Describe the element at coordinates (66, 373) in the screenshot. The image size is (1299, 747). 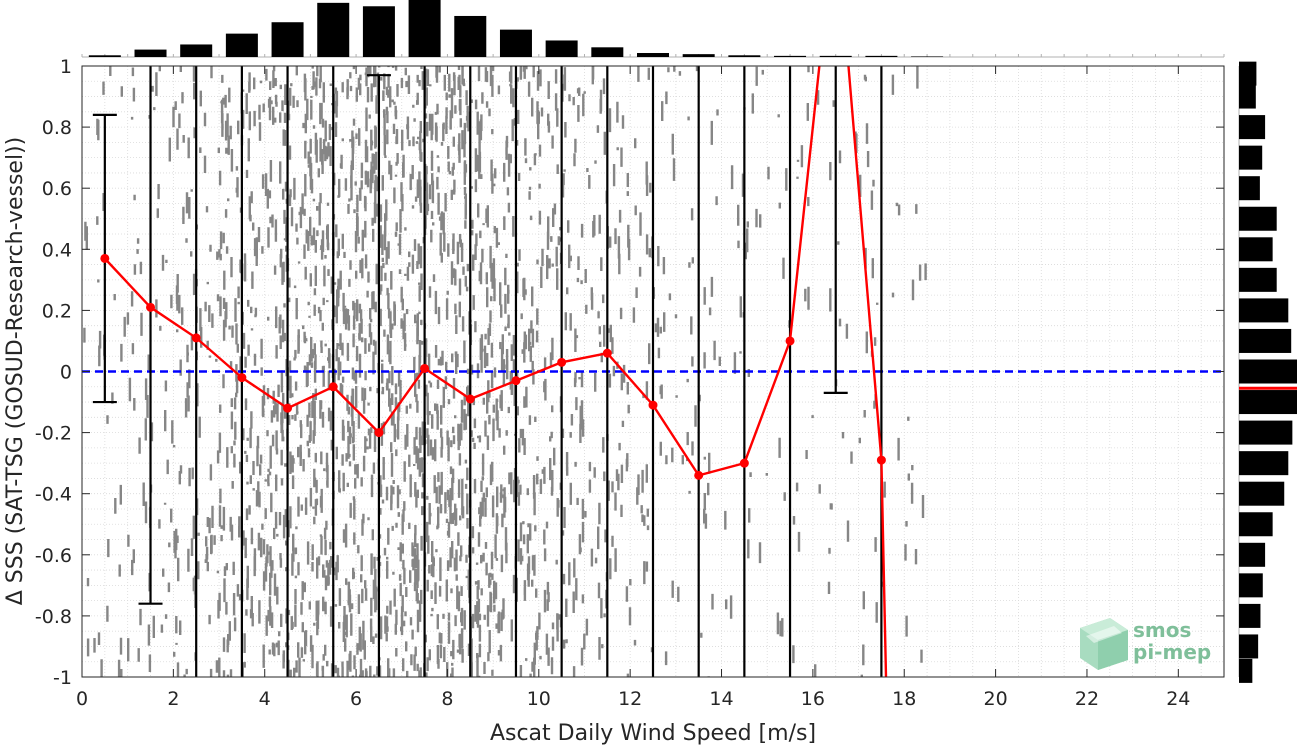
I see `y-tick-label: 0` at that location.